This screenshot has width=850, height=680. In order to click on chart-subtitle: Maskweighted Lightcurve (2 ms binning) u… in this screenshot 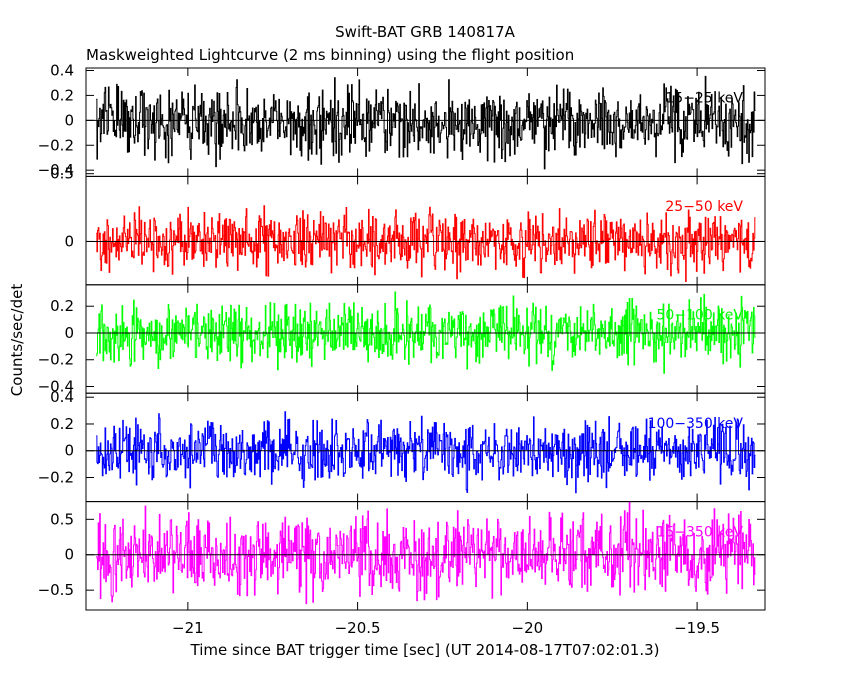, I will do `click(330, 55)`.